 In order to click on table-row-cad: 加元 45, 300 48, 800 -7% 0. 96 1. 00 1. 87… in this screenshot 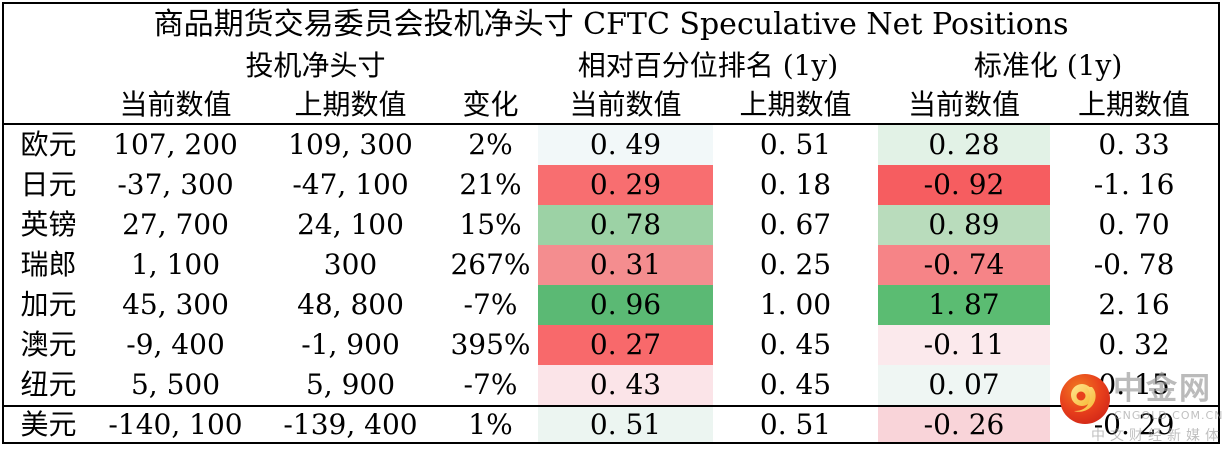, I will do `click(611, 305)`.